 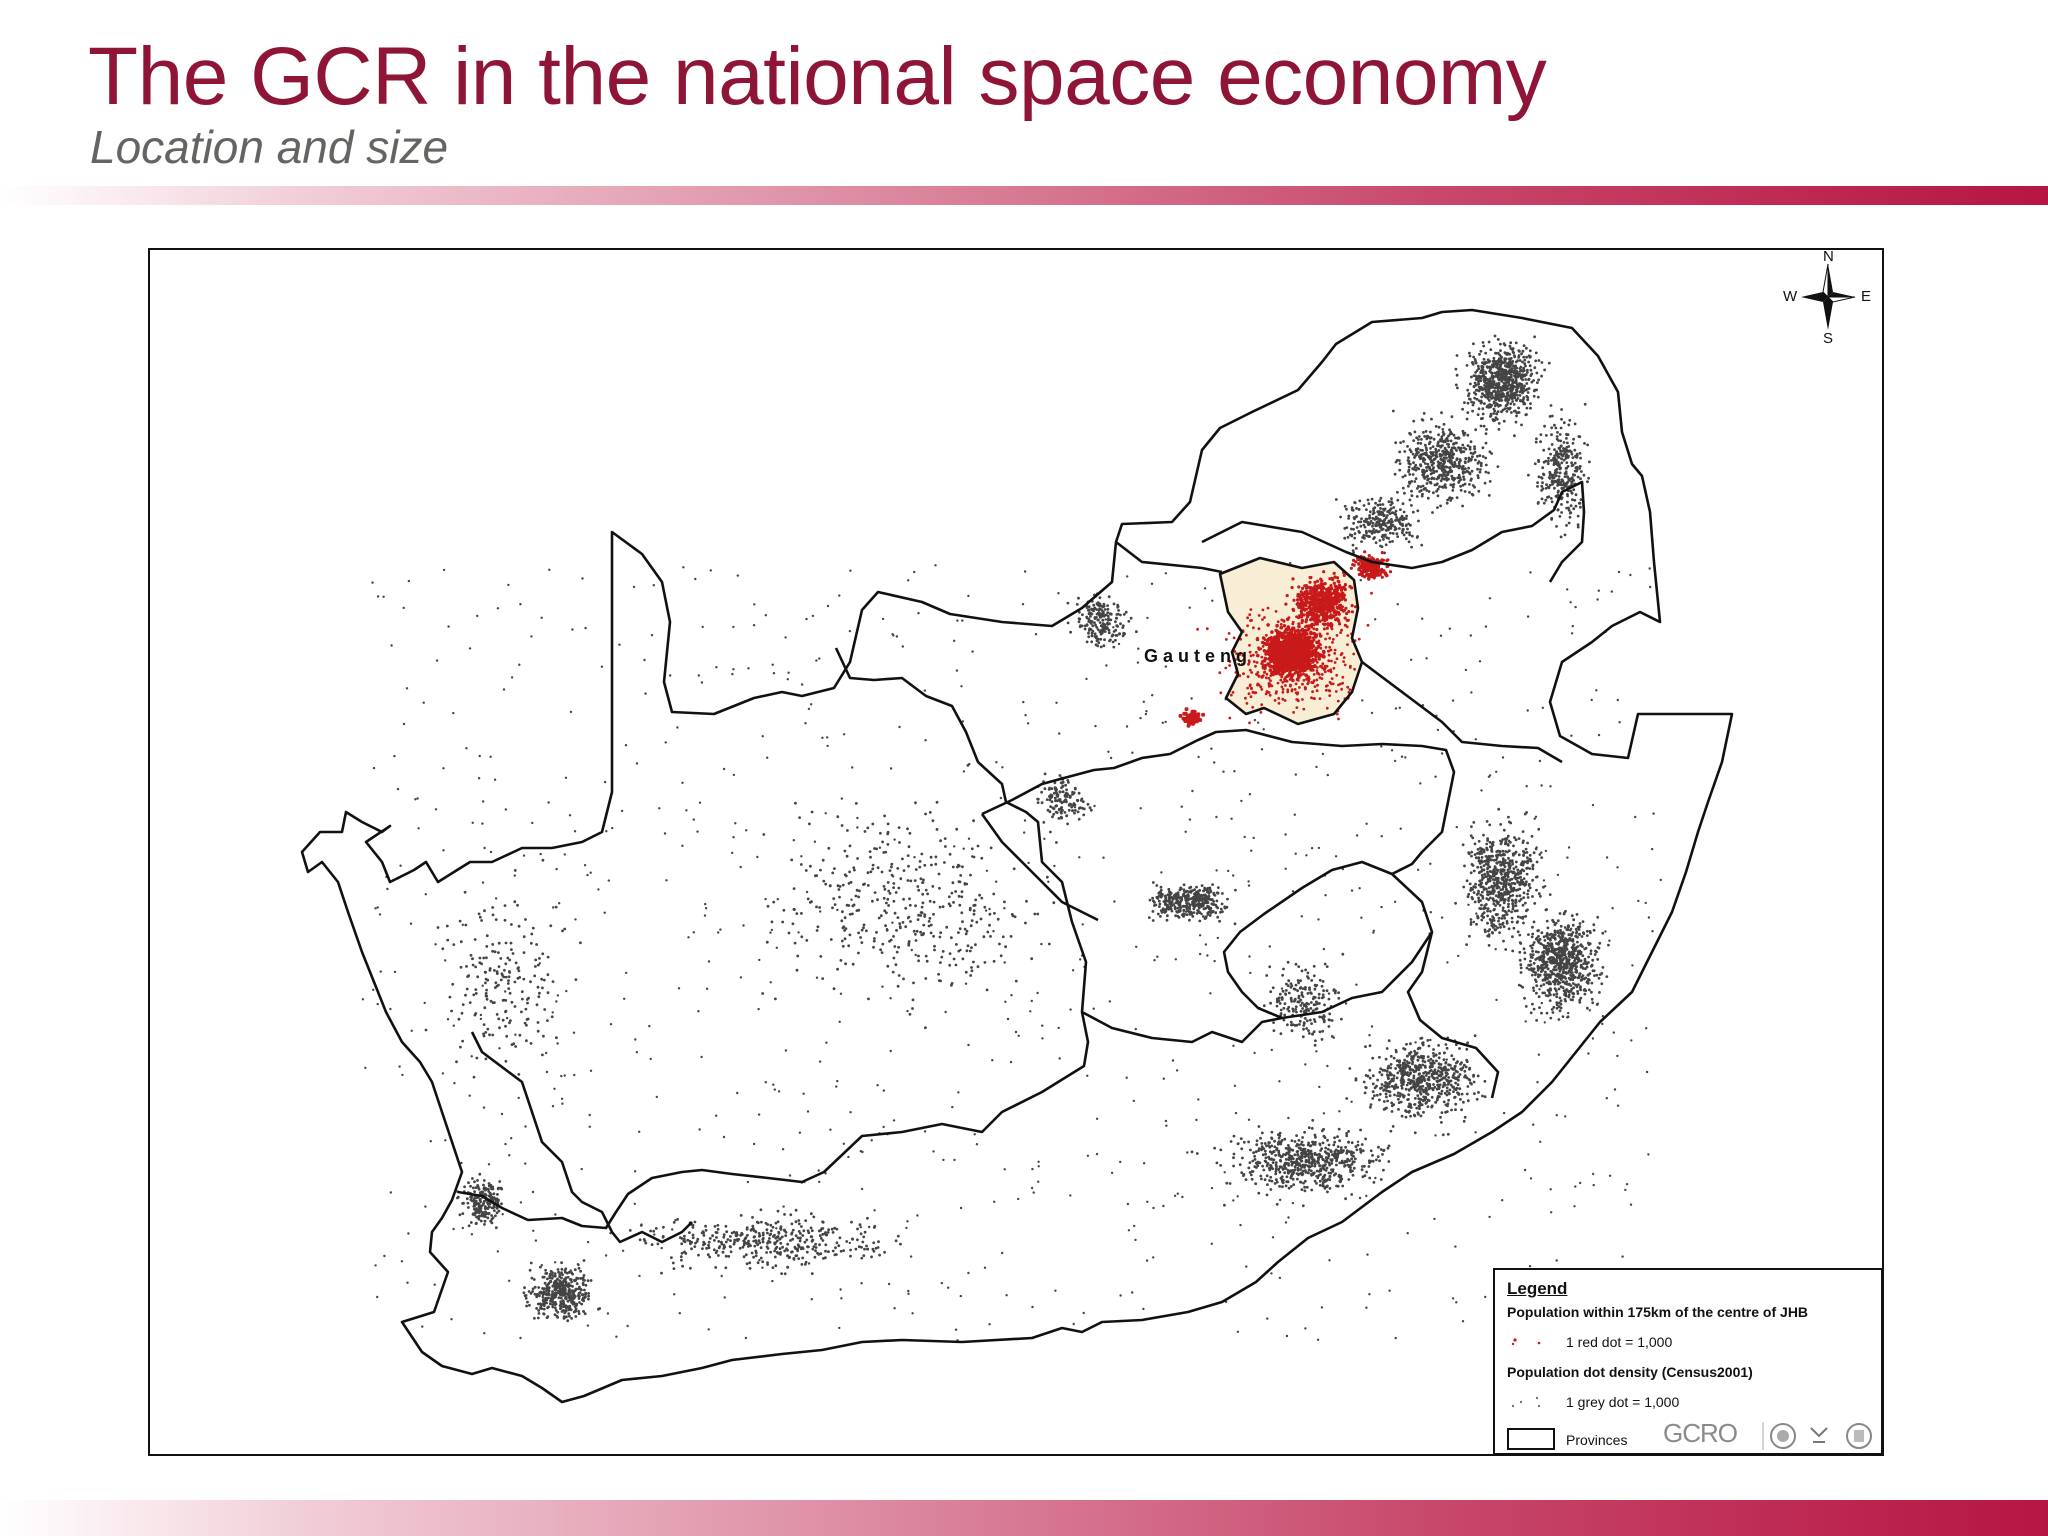 I want to click on university-crest-icon, so click(x=1859, y=1436).